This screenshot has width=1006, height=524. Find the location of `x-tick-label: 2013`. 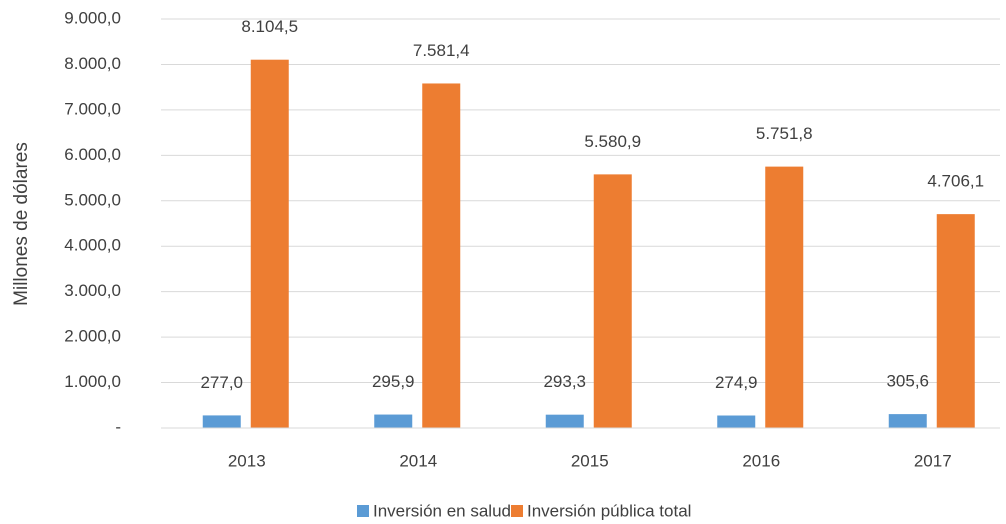

x-tick-label: 2013 is located at coordinates (247, 460).